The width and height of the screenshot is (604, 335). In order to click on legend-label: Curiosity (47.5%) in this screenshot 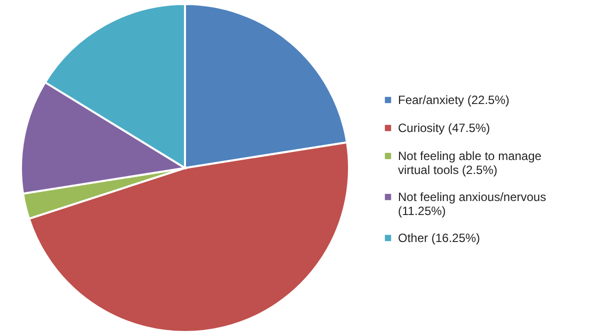, I will do `click(444, 128)`.